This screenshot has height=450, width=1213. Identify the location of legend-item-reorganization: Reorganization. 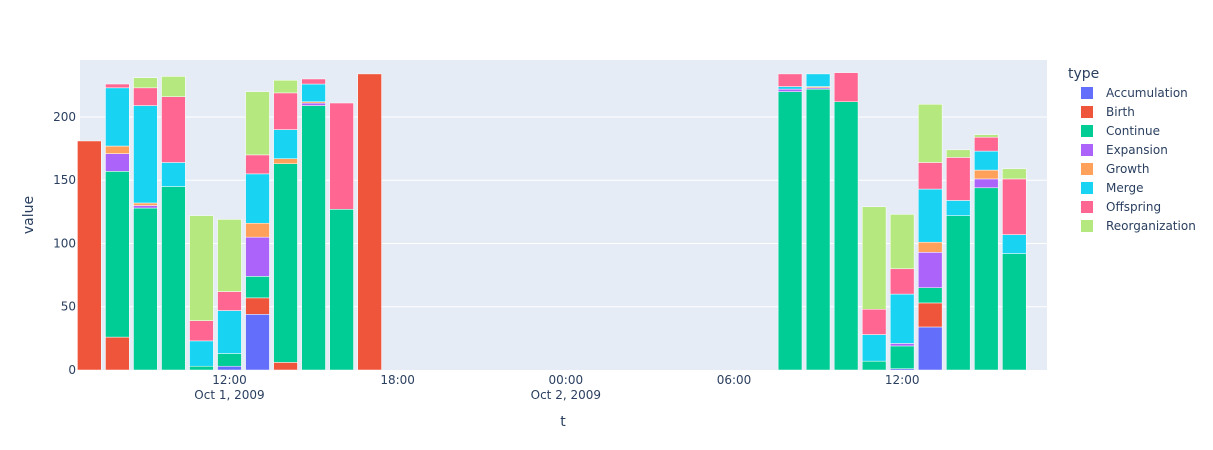
(1138, 226).